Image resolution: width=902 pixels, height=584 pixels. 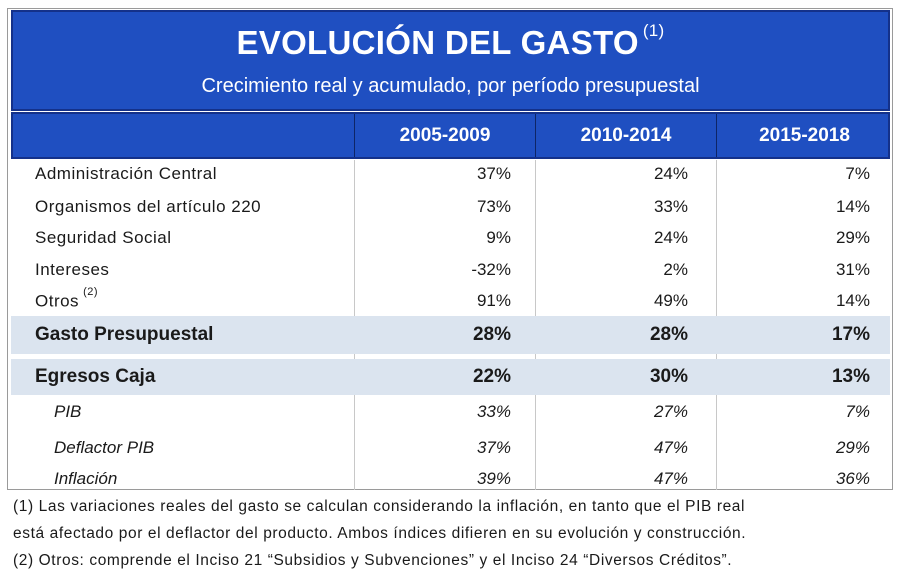 I want to click on cell-2005-2009: -32%, so click(x=491, y=269).